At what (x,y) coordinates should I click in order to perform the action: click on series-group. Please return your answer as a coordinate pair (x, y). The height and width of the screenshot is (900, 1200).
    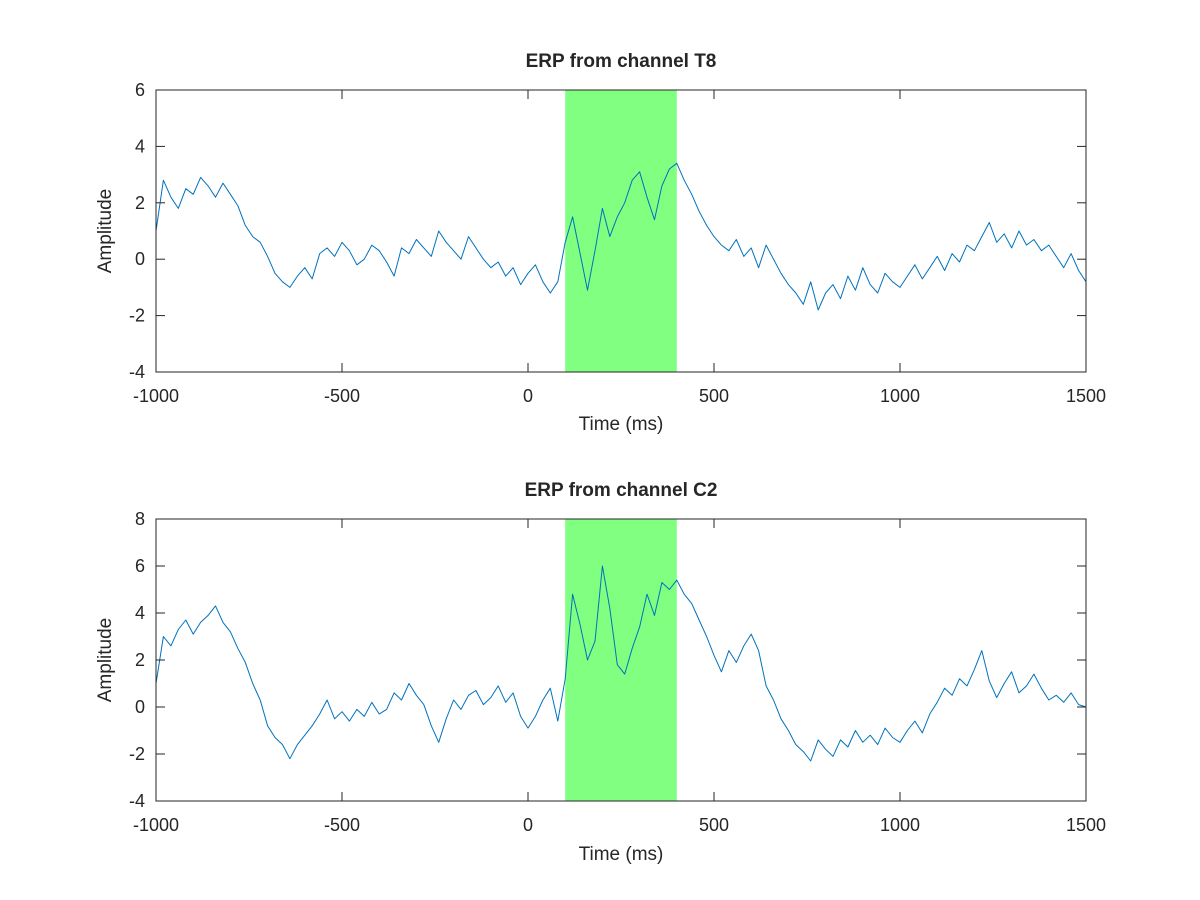
    Looking at the image, I should click on (621, 236).